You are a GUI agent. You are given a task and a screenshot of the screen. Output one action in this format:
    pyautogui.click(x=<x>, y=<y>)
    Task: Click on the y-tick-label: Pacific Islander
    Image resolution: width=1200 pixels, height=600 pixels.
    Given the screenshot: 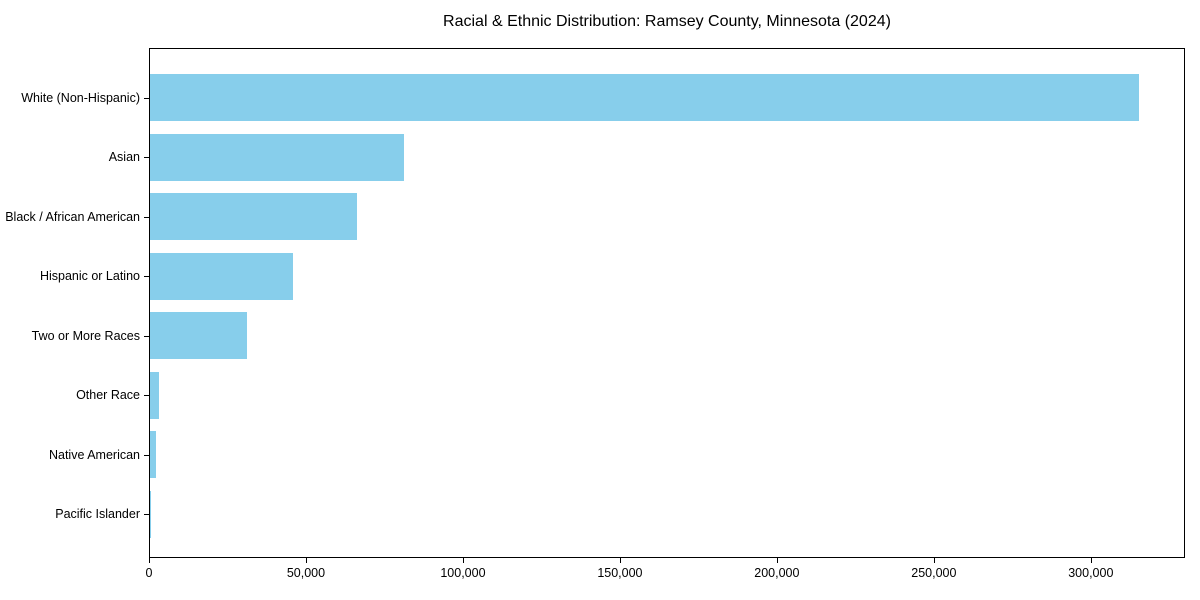 What is the action you would take?
    pyautogui.click(x=97, y=514)
    